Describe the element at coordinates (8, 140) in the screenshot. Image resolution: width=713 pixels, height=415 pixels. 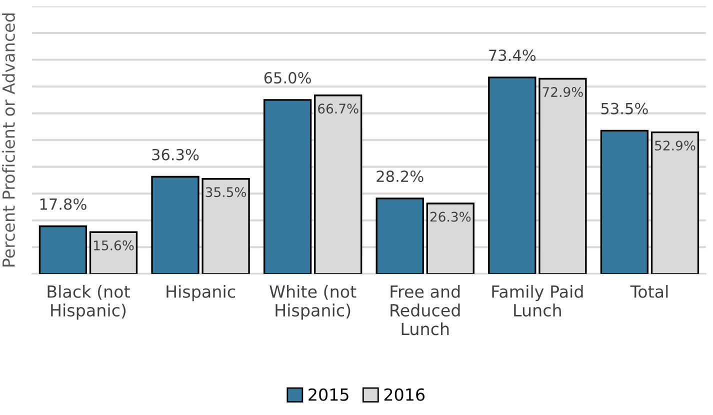
I see `y-axis-title: Percent Proficient or Advanced` at that location.